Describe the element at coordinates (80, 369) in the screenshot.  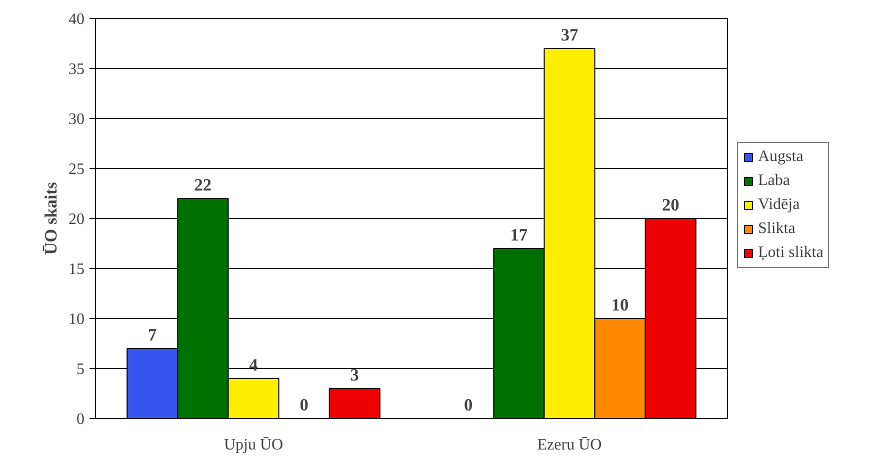
I see `y-tick-label: 5` at that location.